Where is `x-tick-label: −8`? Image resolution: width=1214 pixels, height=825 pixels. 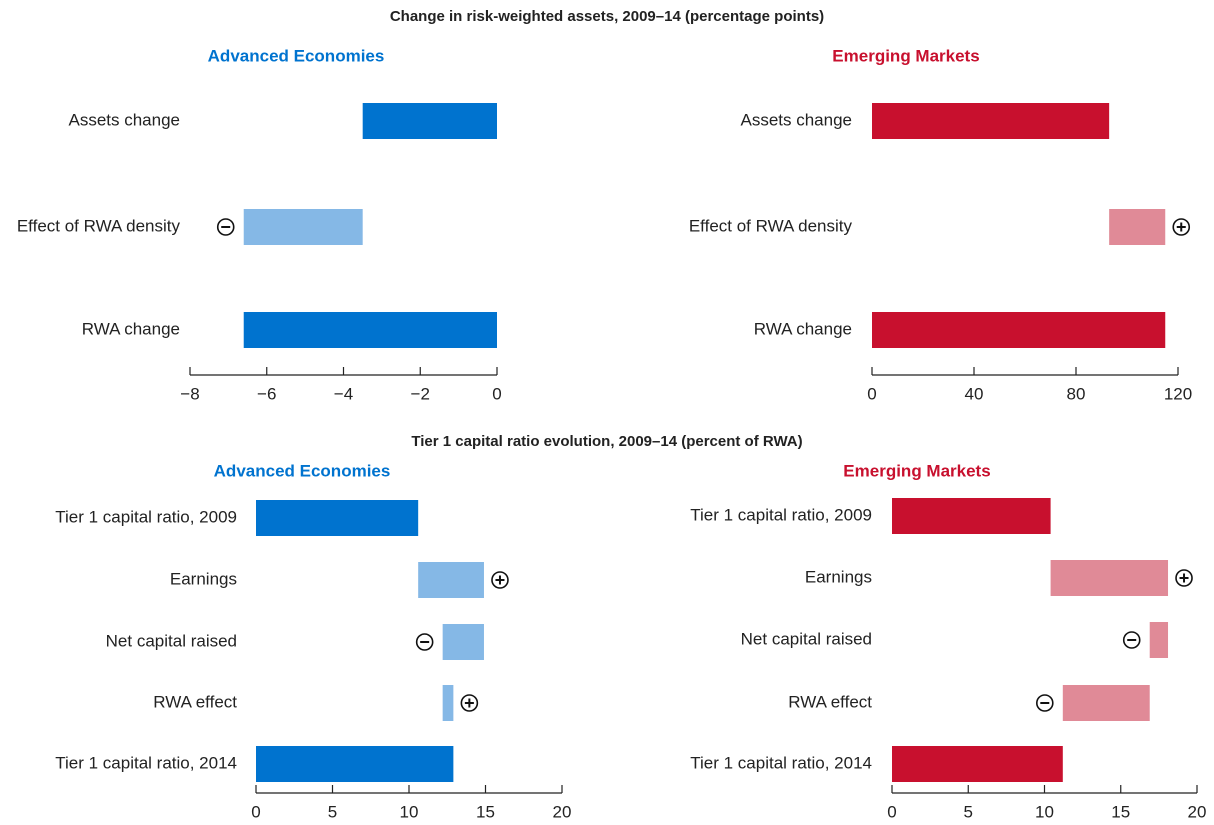 x-tick-label: −8 is located at coordinates (189, 393).